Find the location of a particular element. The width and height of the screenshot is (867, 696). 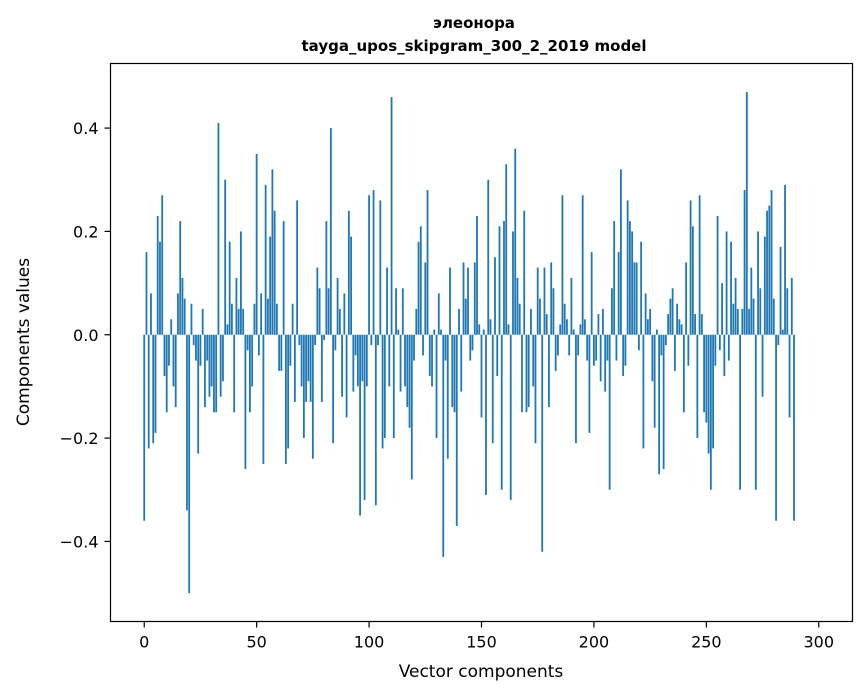

x-tick-label: 200 is located at coordinates (594, 642).